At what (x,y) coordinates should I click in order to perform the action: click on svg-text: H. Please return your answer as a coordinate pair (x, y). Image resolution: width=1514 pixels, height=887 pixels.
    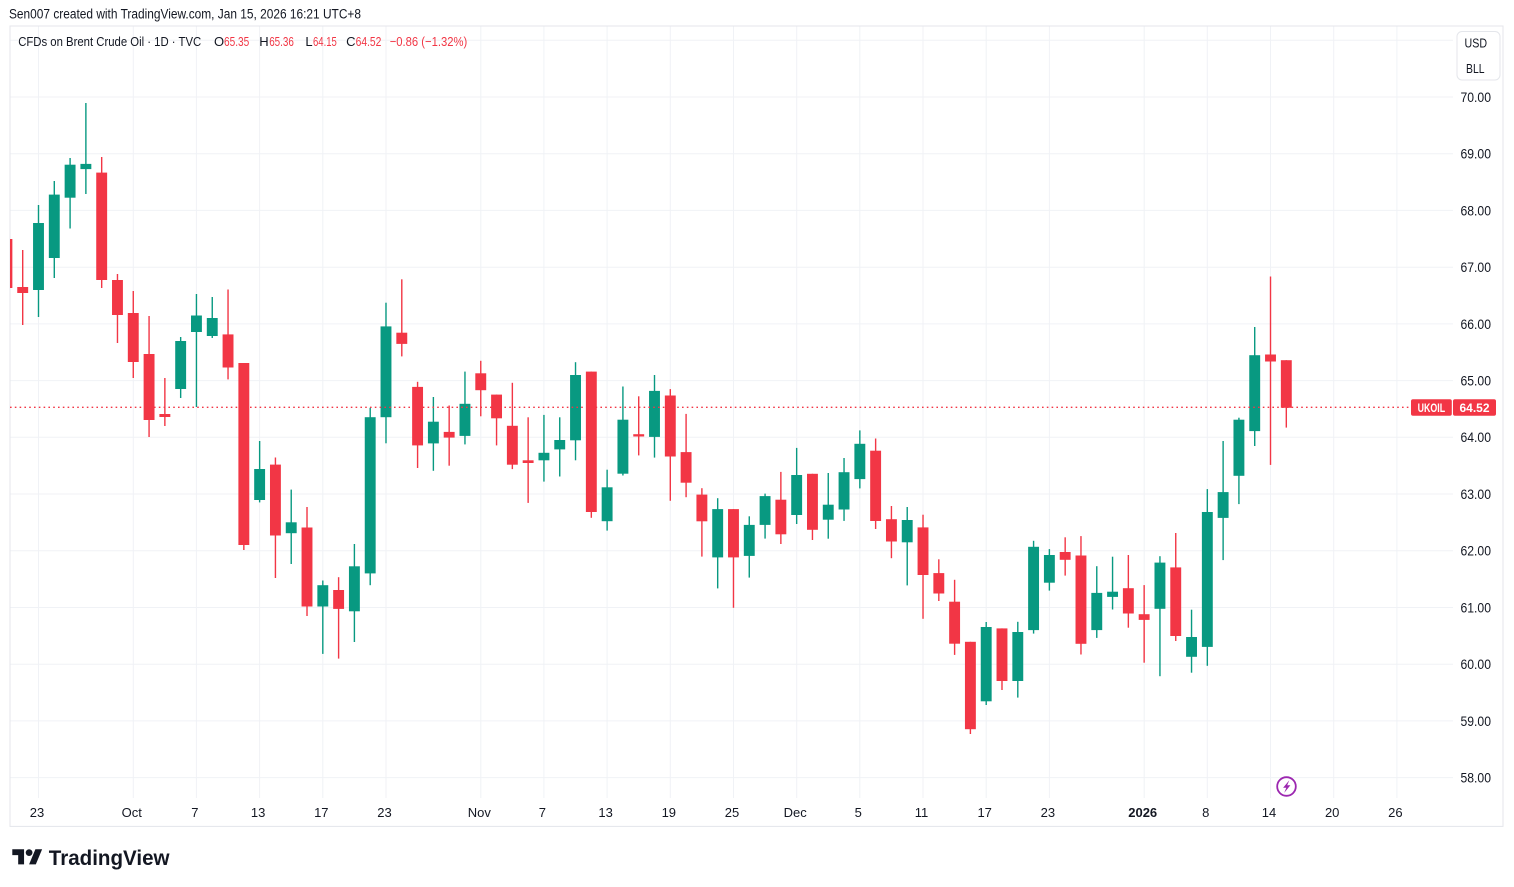
    Looking at the image, I should click on (263, 41).